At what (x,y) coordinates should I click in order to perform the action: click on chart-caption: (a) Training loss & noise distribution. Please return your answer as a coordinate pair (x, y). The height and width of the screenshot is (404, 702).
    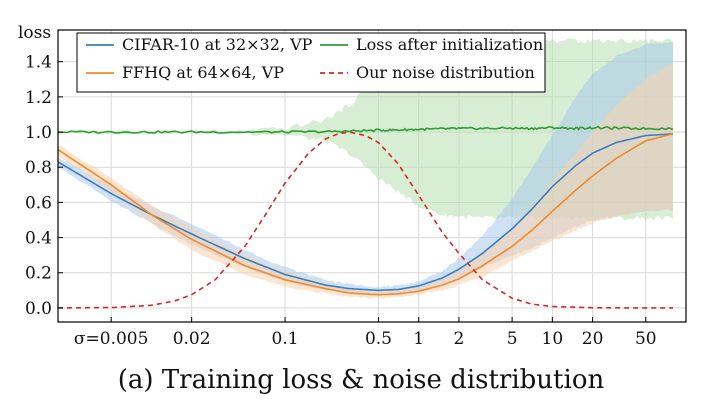
    Looking at the image, I should click on (361, 380).